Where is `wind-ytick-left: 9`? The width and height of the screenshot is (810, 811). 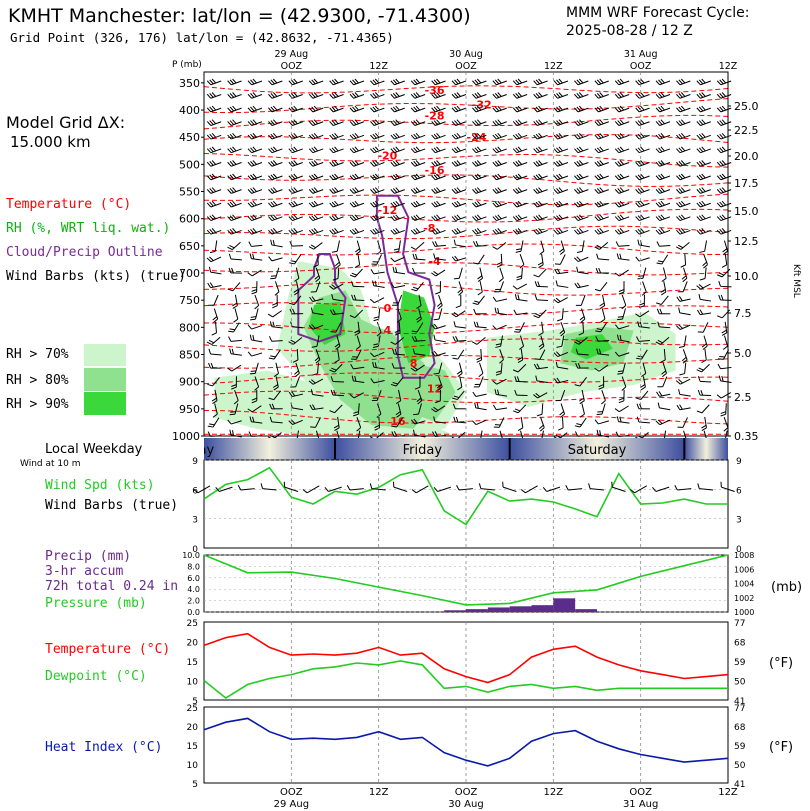
wind-ytick-left: 9 is located at coordinates (195, 462).